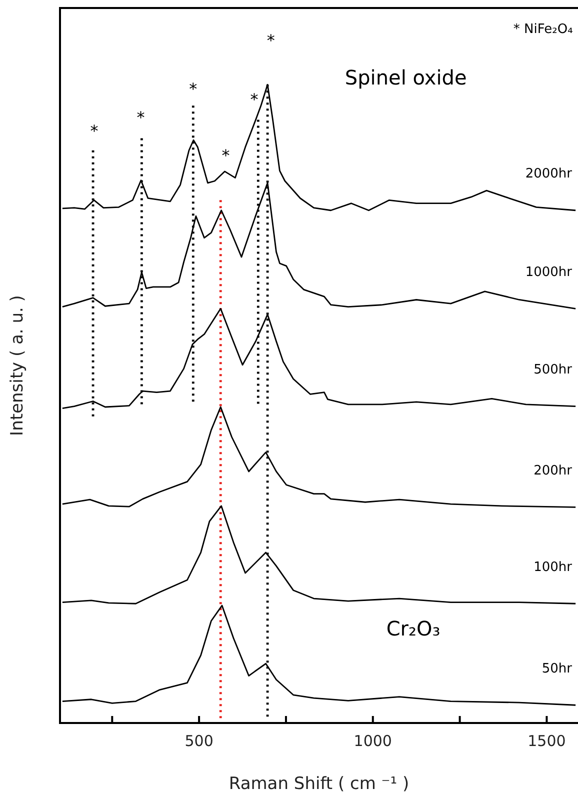  Describe the element at coordinates (547, 741) in the screenshot. I see `x-tick-label: 1500` at that location.